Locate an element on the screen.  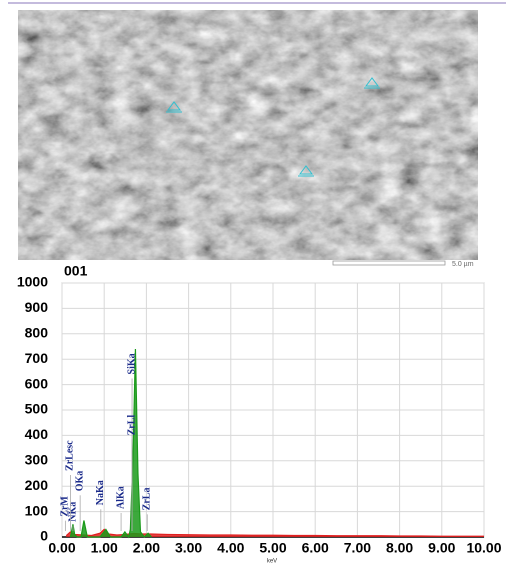
x-tick-label: 0.00 is located at coordinates (61, 548).